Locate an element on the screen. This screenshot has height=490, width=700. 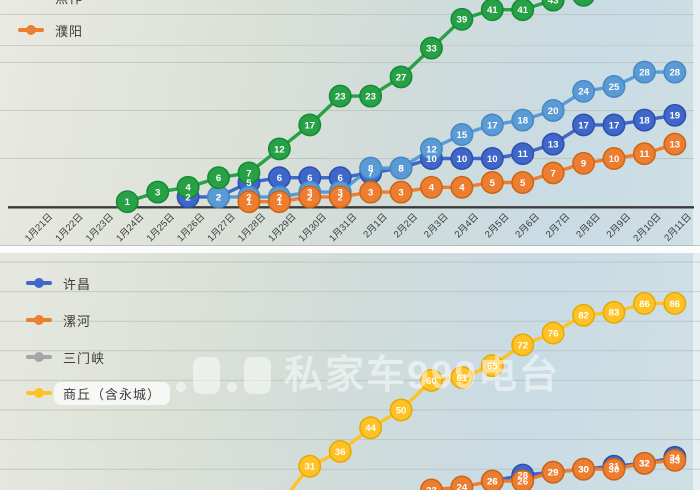
x-axis-label: 1月26日 is located at coordinates (191, 227).